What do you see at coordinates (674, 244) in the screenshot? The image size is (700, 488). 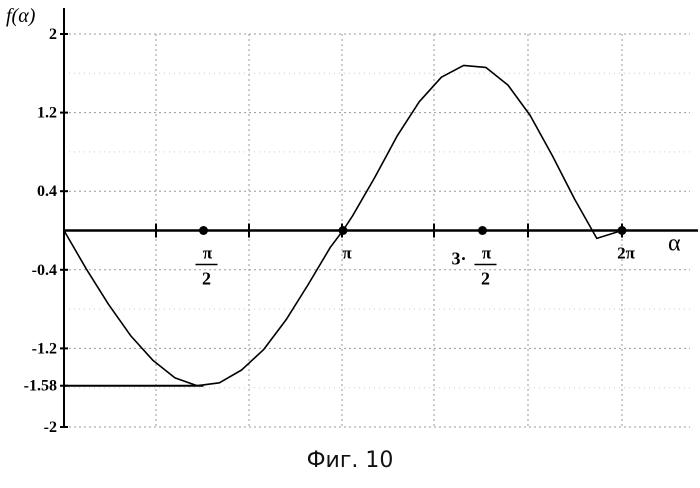 I see `x-axis-label: α` at bounding box center [674, 244].